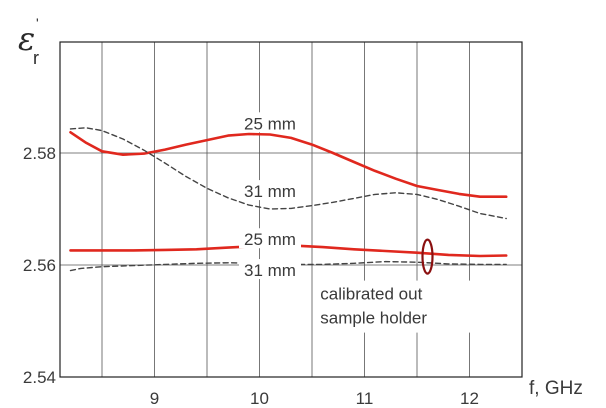 This screenshot has height=408, width=606. I want to click on annotation-marker, so click(427, 256).